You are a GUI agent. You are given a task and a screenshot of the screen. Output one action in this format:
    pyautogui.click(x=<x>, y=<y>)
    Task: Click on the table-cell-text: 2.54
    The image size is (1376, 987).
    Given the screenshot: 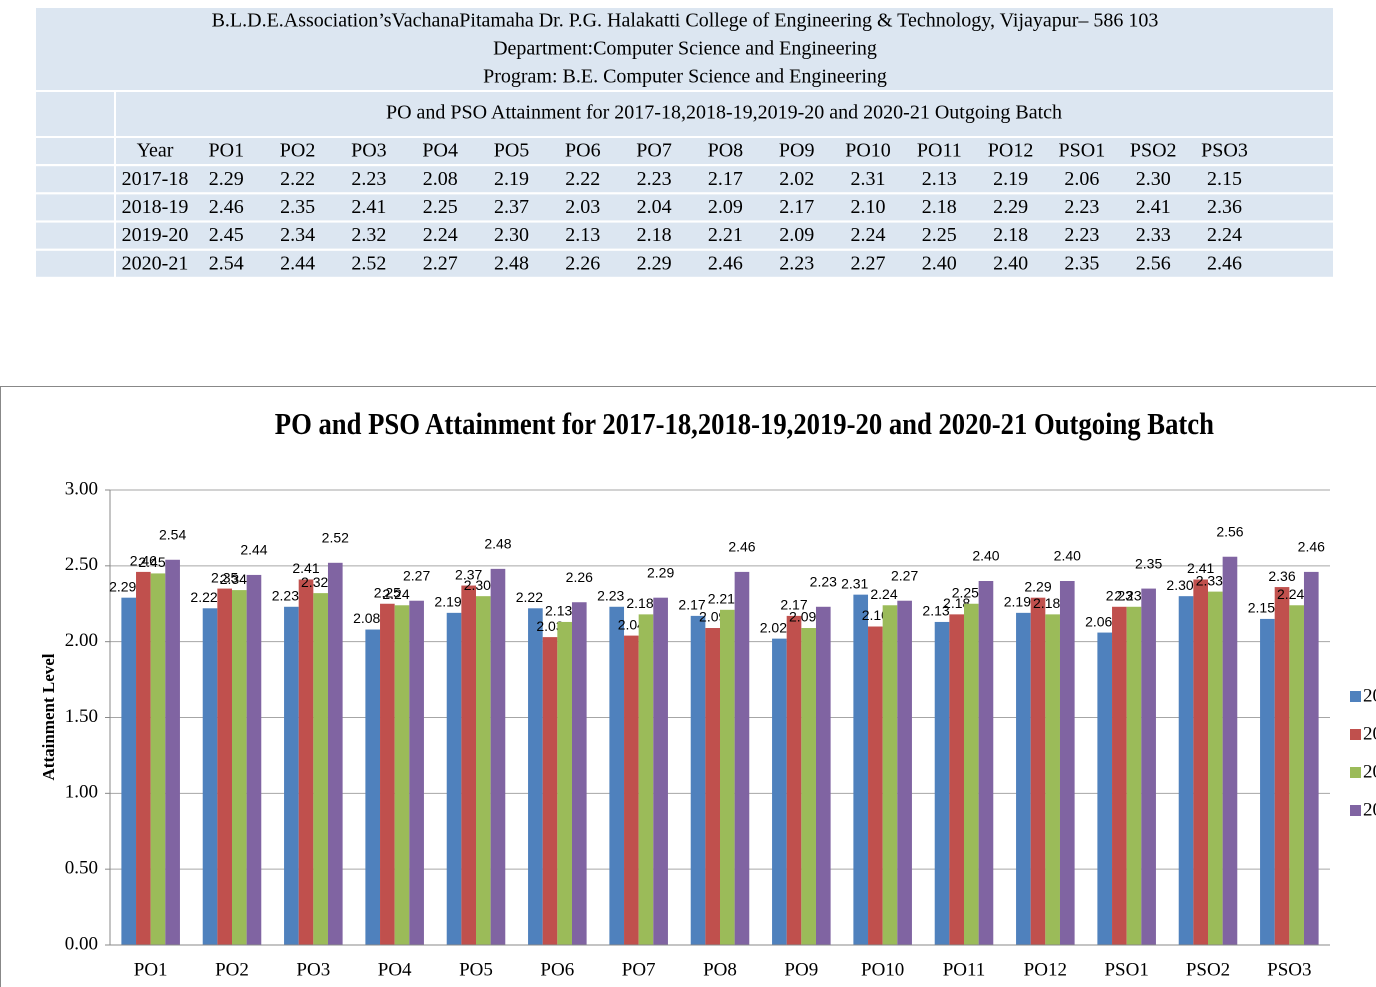 What is the action you would take?
    pyautogui.click(x=226, y=263)
    